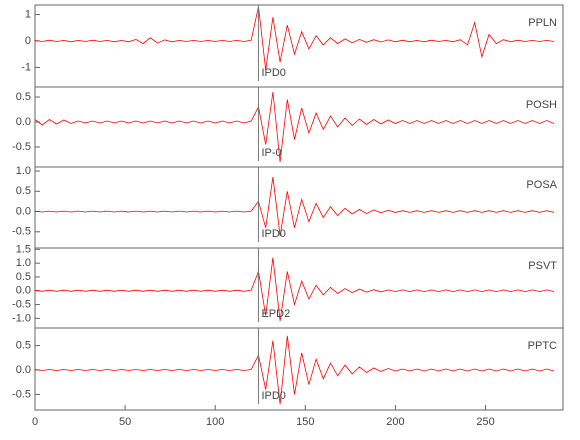  I want to click on x-tick-label: 150, so click(305, 422).